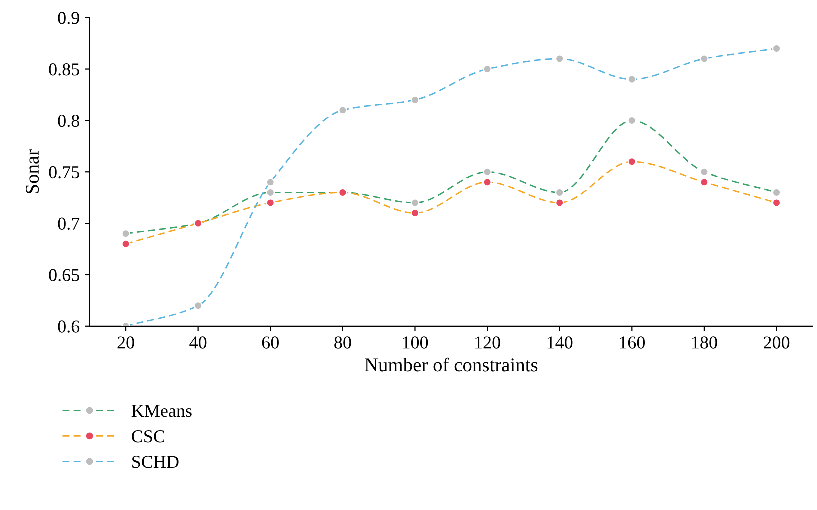 Image resolution: width=817 pixels, height=510 pixels. What do you see at coordinates (560, 342) in the screenshot?
I see `x-tick-label: 140` at bounding box center [560, 342].